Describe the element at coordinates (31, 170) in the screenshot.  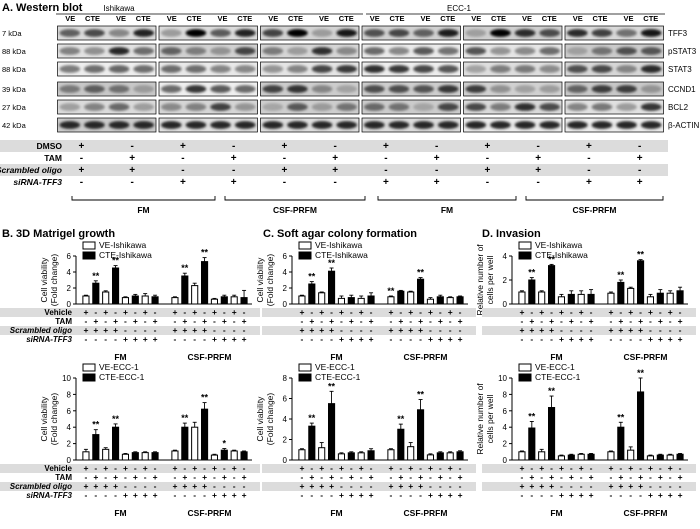
I see `treatment-label: Scrambled oligo` at that location.